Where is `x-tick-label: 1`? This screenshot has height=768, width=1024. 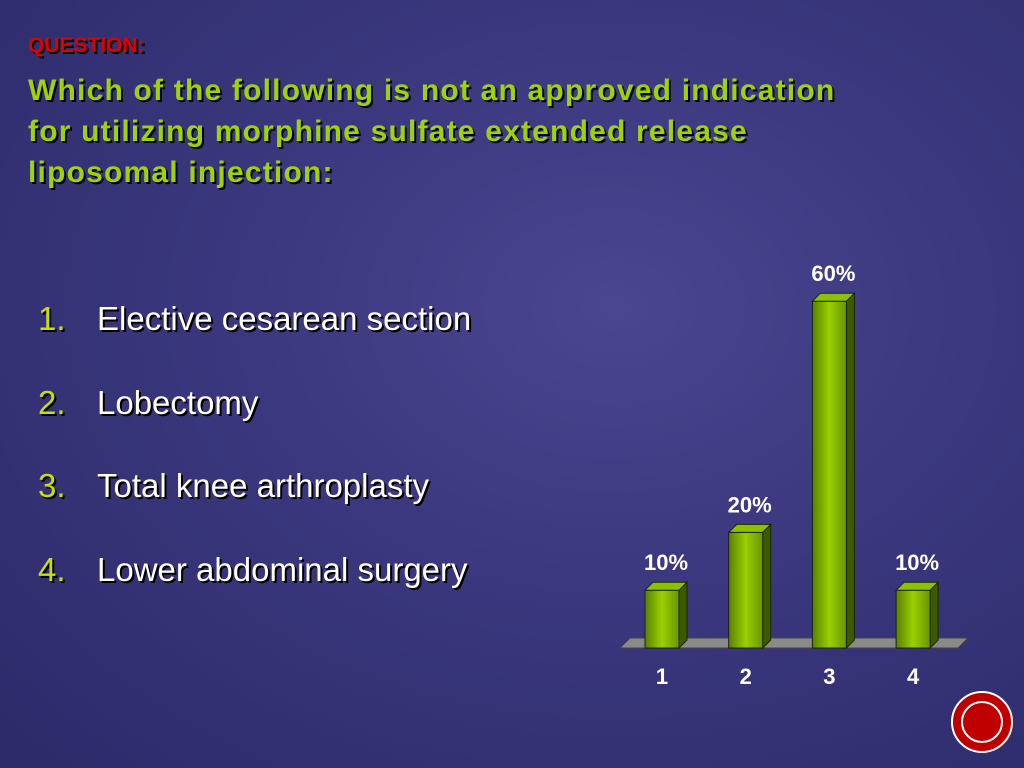
x-tick-label: 1 is located at coordinates (662, 676).